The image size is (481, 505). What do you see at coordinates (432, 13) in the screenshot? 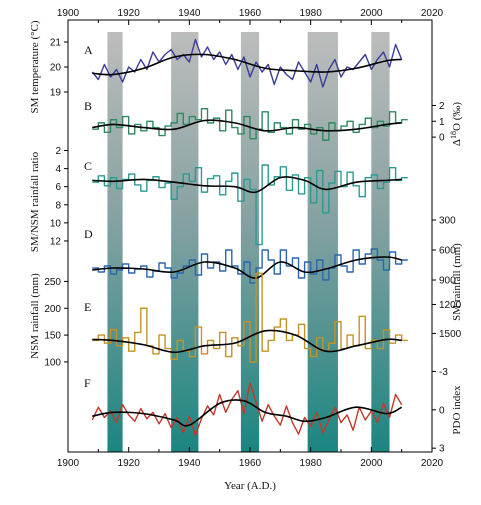
I see `x-tick-label-top: 2020` at bounding box center [432, 13].